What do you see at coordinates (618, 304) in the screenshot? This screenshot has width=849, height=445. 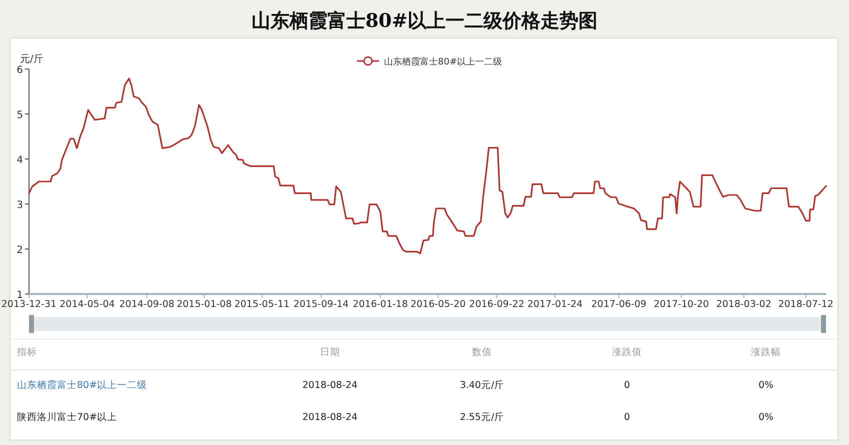 I see `x-tick-label: 2017-06-09` at bounding box center [618, 304].